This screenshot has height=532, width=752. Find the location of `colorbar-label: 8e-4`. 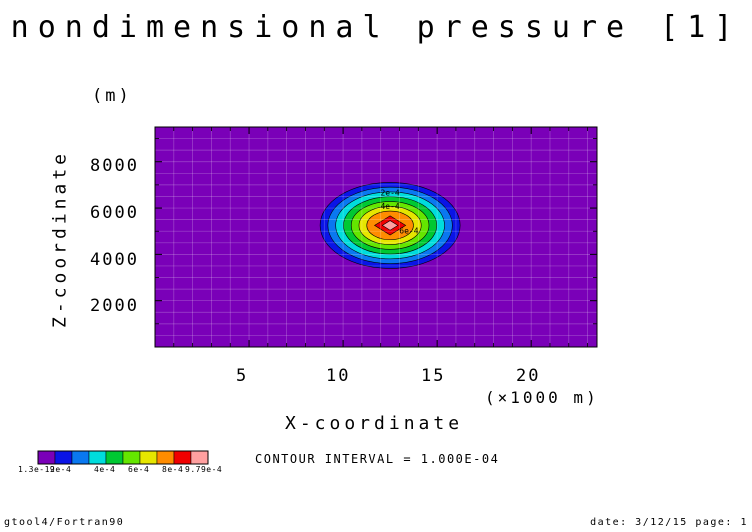

colorbar-label: 8e-4 is located at coordinates (173, 469).